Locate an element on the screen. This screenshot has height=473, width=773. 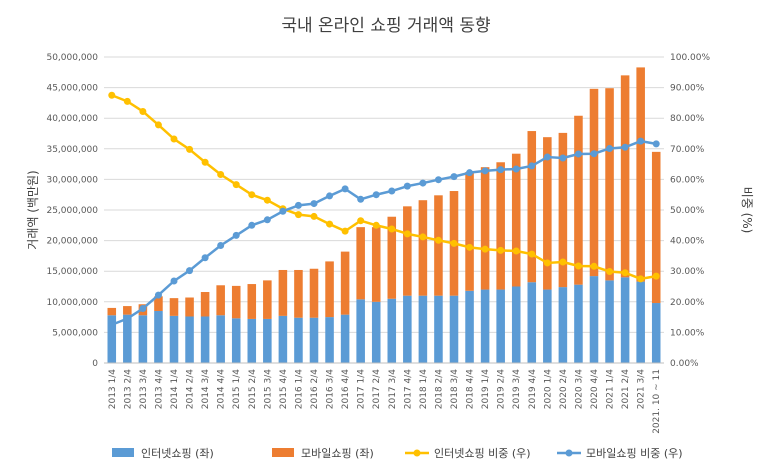
x-tick-label: 2021 1/4 is located at coordinates (611, 389).